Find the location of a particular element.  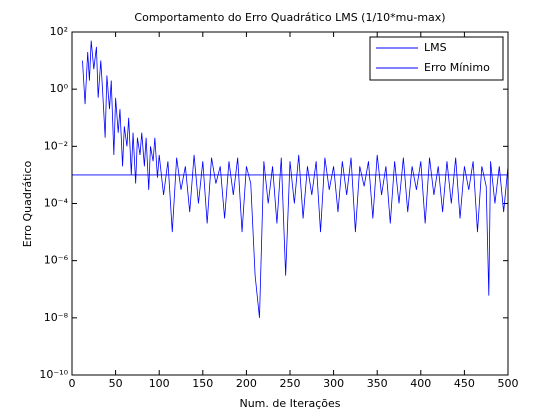

x-tick-label: 250 is located at coordinates (290, 383).